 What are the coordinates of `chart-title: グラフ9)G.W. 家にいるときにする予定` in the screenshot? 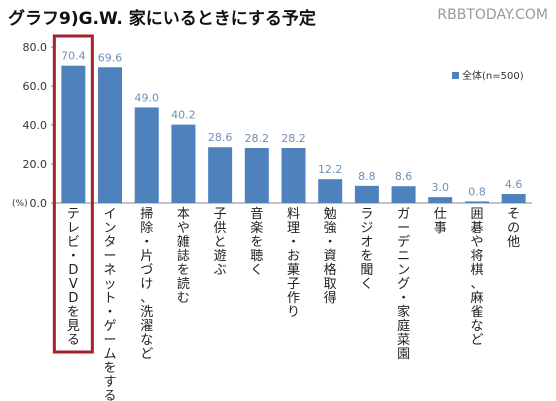 It's located at (162, 18).